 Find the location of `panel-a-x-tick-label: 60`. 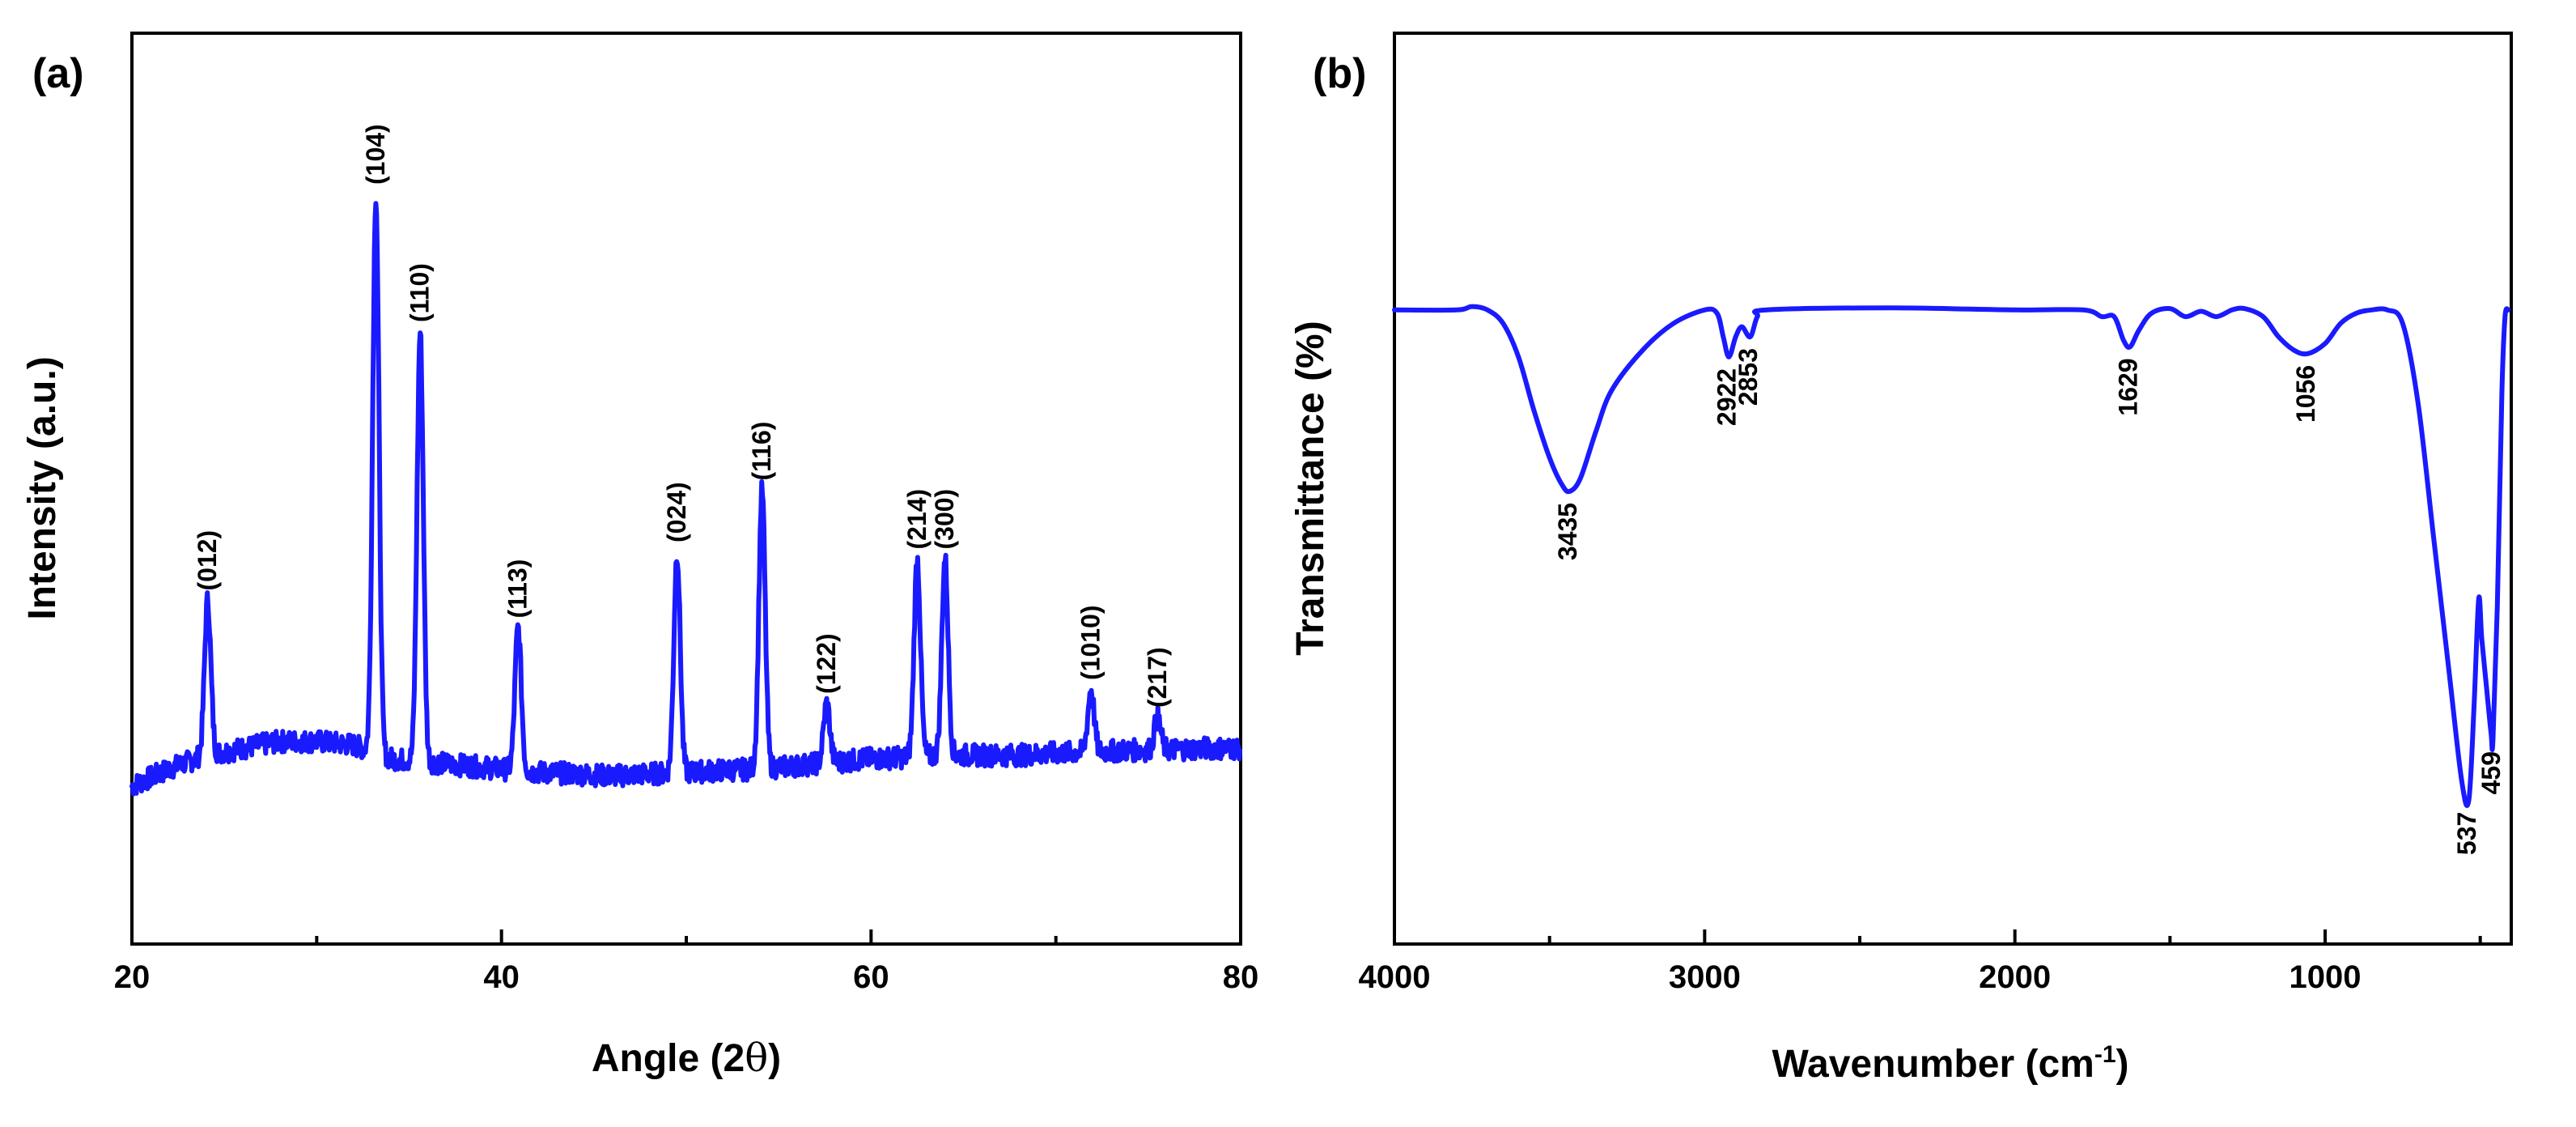

panel-a-x-tick-label: 60 is located at coordinates (871, 977).